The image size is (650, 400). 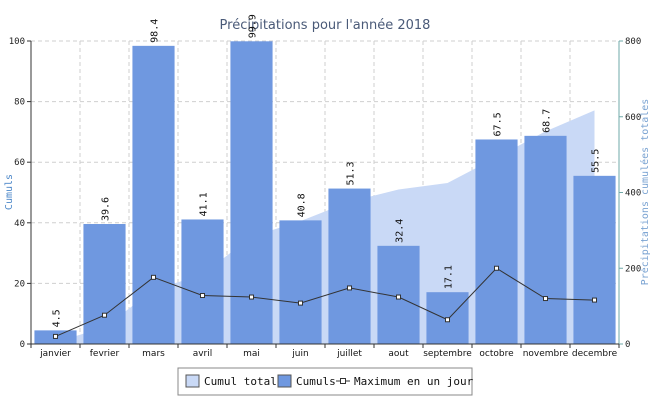 I want to click on y-tick-label: 20, so click(x=19, y=284).